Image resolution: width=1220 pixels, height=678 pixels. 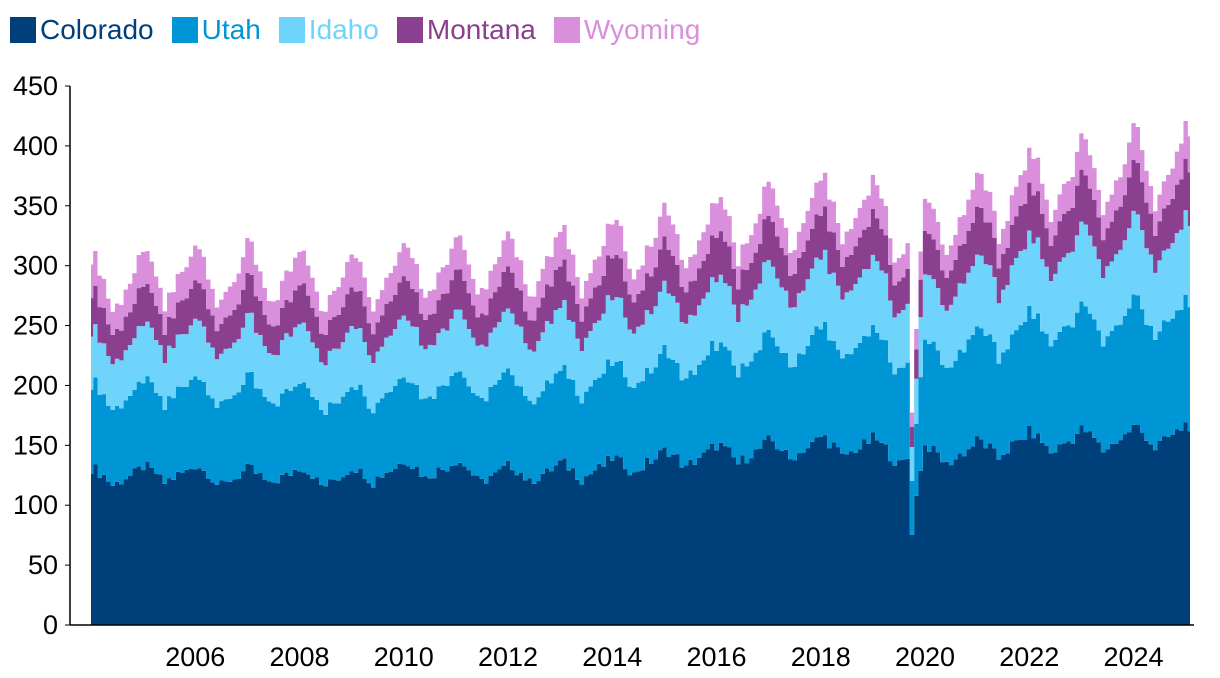 I want to click on y-tick-label: 250, so click(x=35, y=326).